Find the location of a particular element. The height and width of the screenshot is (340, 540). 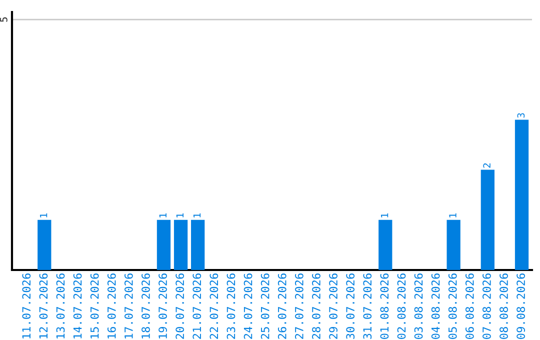

x-tick-label: 26.07.2026 is located at coordinates (282, 306).